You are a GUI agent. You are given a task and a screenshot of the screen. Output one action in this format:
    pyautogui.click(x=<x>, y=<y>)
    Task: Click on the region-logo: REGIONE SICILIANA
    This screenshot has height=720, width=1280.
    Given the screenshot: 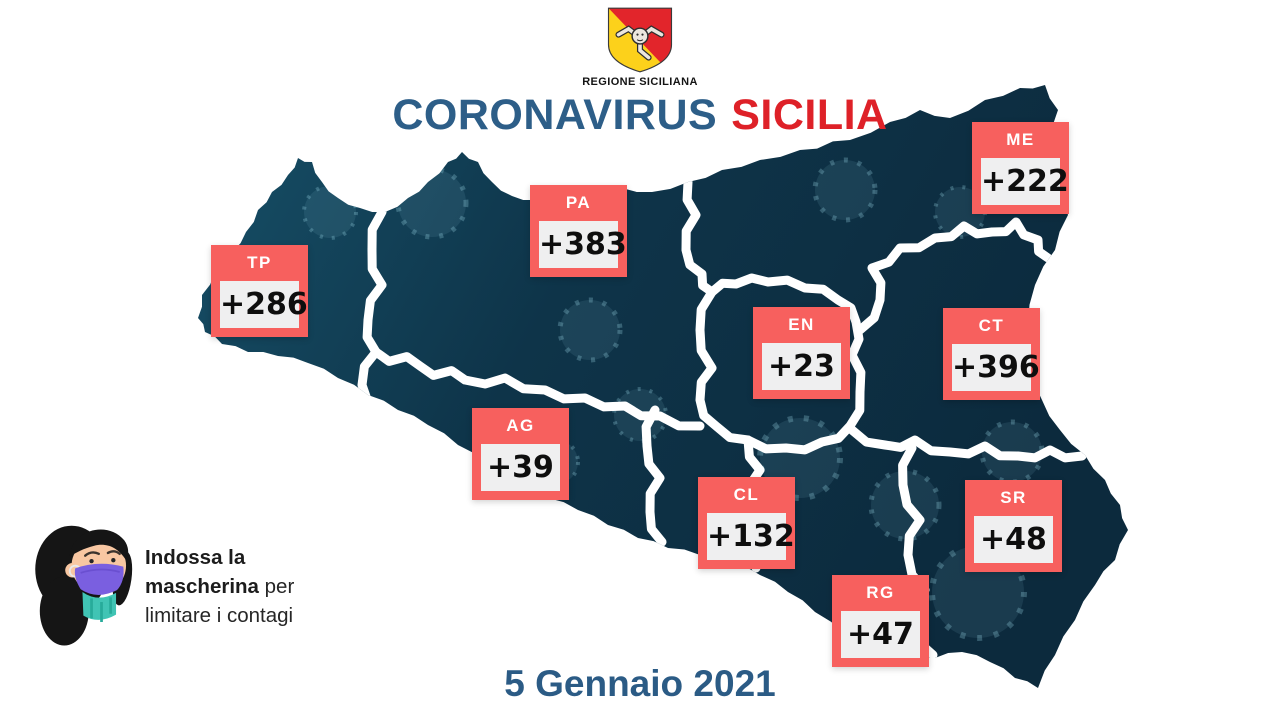 What is the action you would take?
    pyautogui.click(x=640, y=47)
    